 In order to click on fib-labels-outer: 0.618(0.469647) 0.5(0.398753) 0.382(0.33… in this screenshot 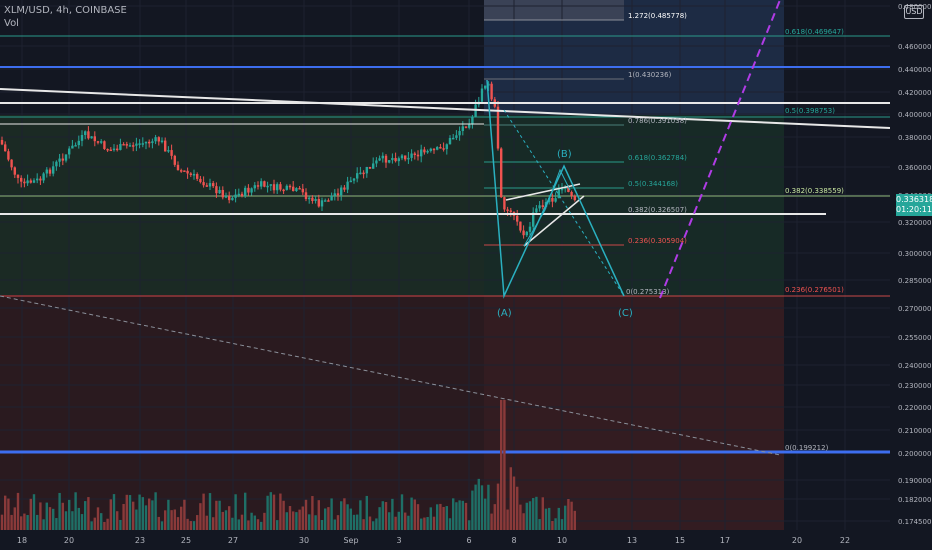, I will do `click(814, 240)`.